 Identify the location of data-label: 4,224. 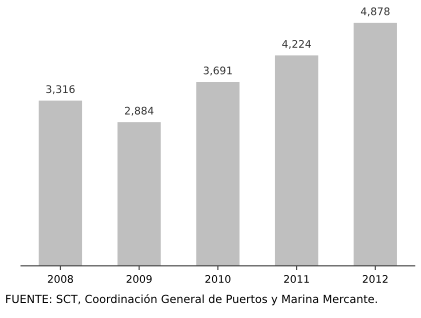
(296, 44).